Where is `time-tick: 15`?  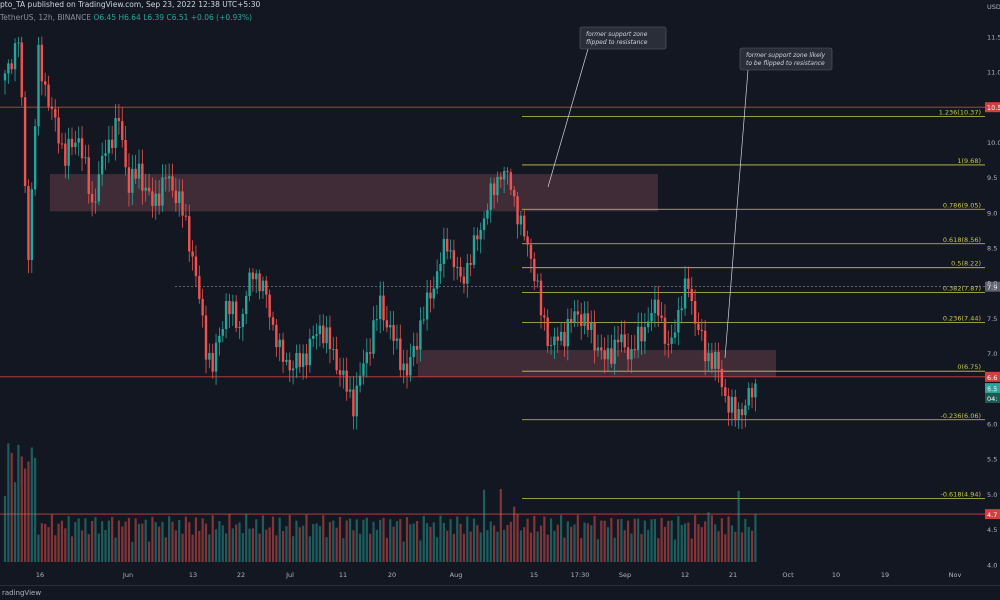
time-tick: 15 is located at coordinates (534, 575).